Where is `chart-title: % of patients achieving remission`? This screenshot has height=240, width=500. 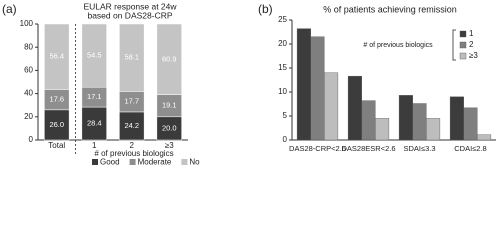 chart-title: % of patients achieving remission is located at coordinates (390, 9).